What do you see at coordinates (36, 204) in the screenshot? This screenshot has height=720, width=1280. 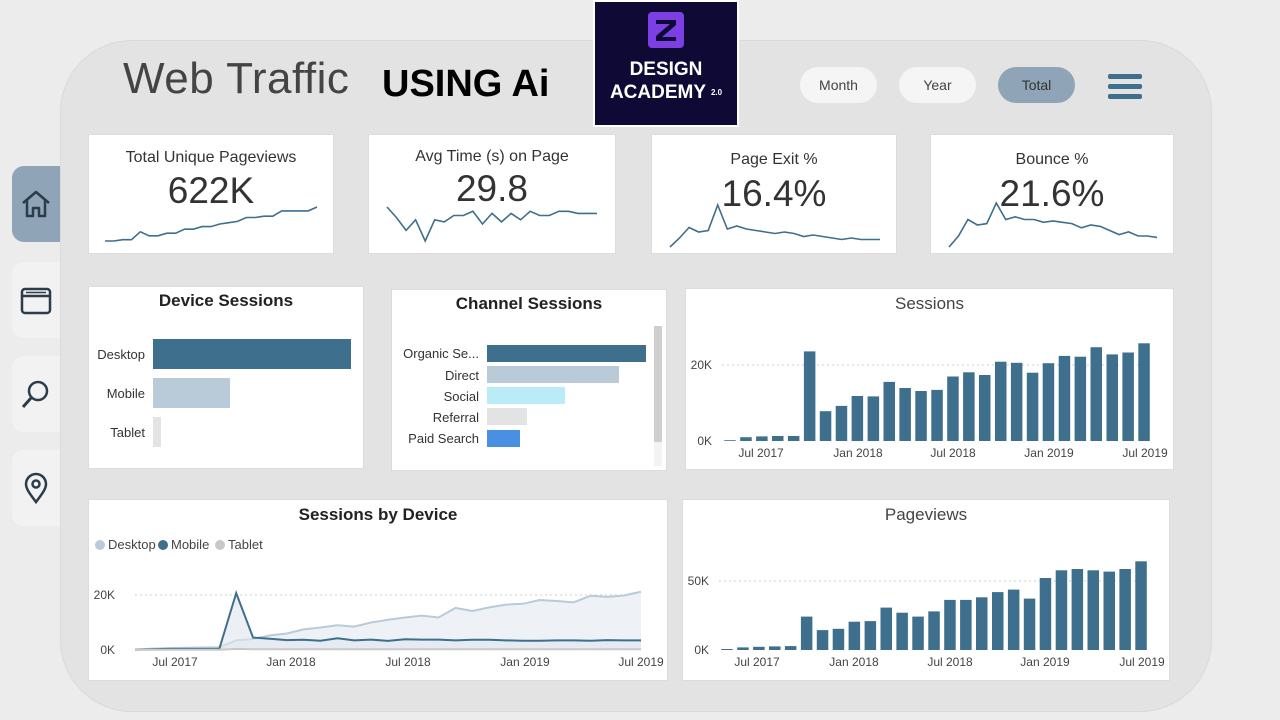 I see `sidebar-item-home` at bounding box center [36, 204].